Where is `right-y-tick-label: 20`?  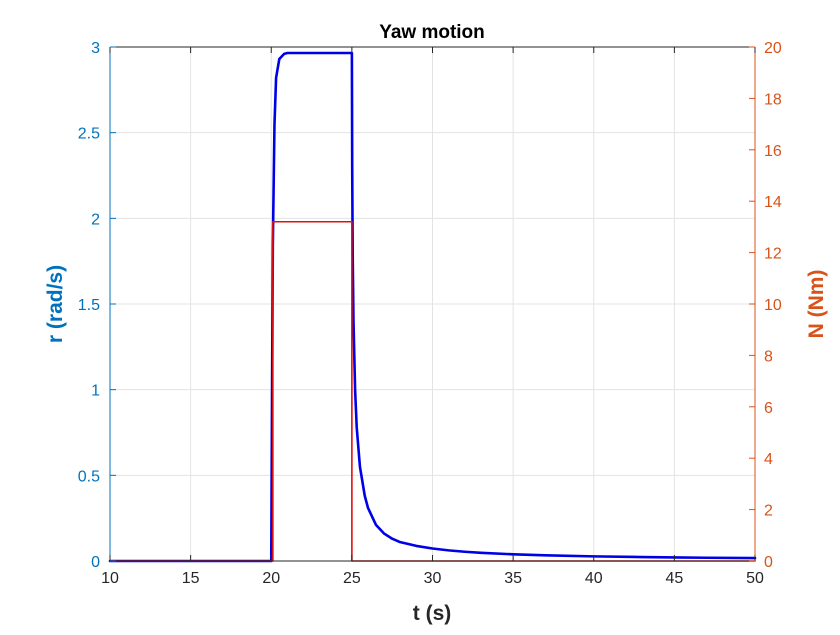 right-y-tick-label: 20 is located at coordinates (773, 48).